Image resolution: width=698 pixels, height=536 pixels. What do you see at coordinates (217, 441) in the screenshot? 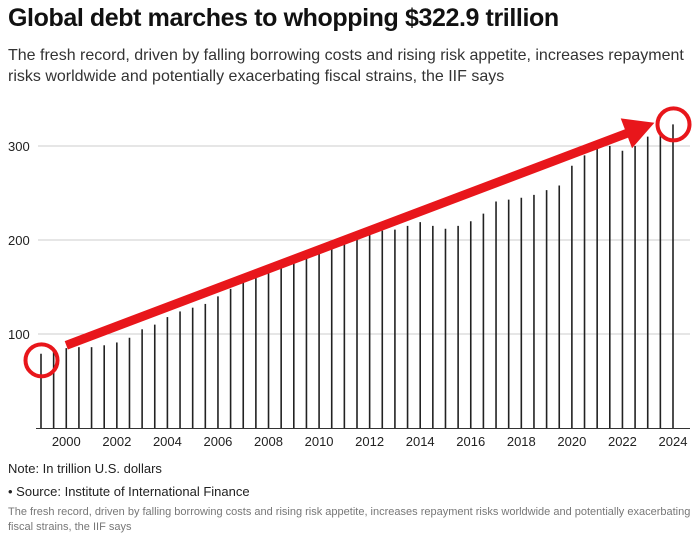
I see `x-tick-label: 2006` at bounding box center [217, 441].